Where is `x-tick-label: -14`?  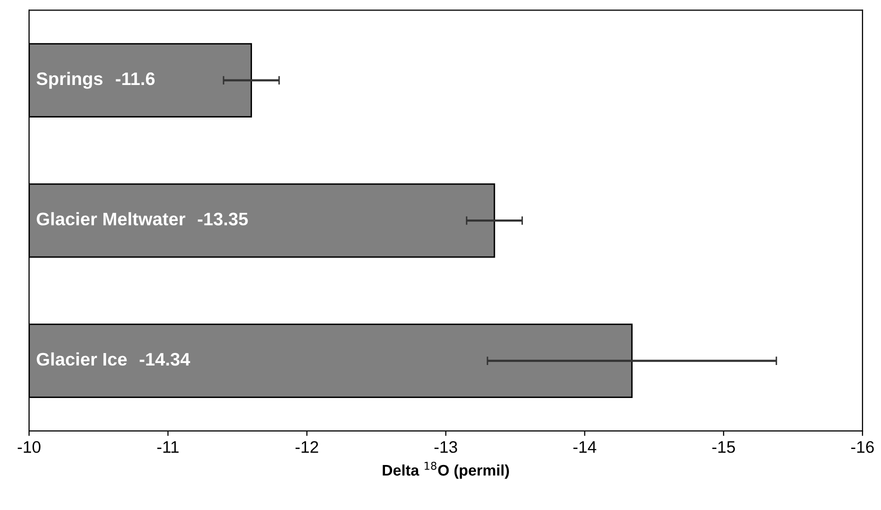 x-tick-label: -14 is located at coordinates (584, 447).